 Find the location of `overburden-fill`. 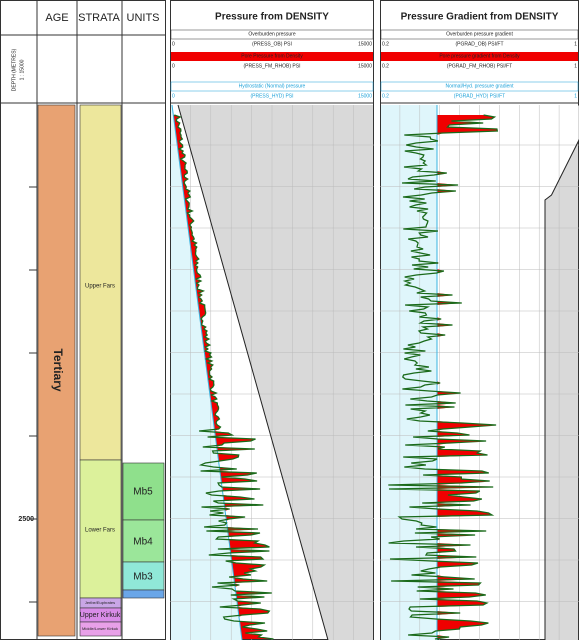

overburden-fill is located at coordinates (562, 372).